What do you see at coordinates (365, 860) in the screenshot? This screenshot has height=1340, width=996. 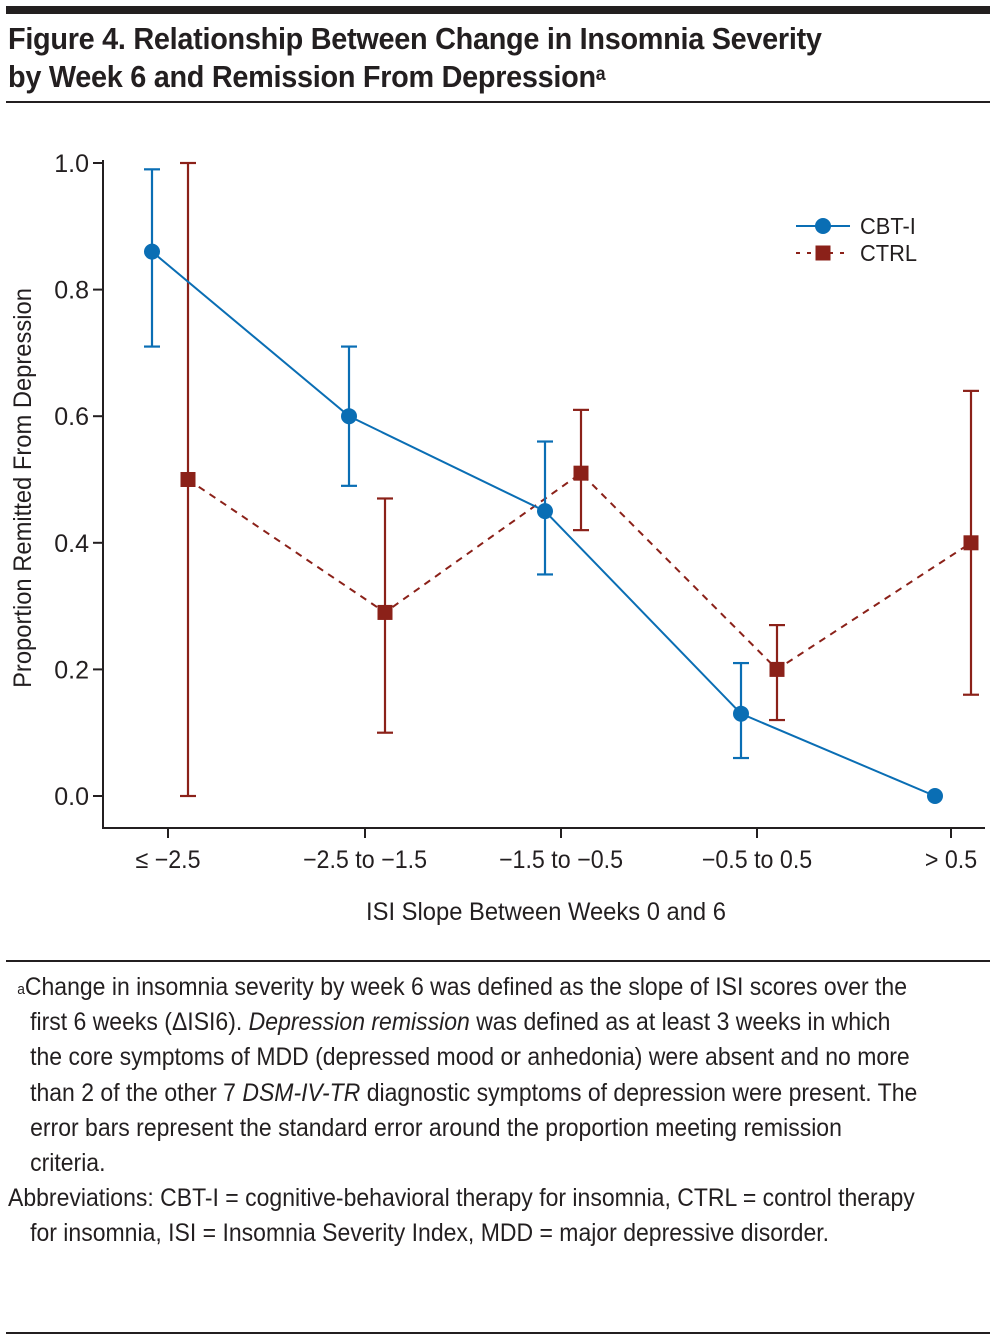 I see `x-tick-label: −2.5 to −1.5` at bounding box center [365, 860].